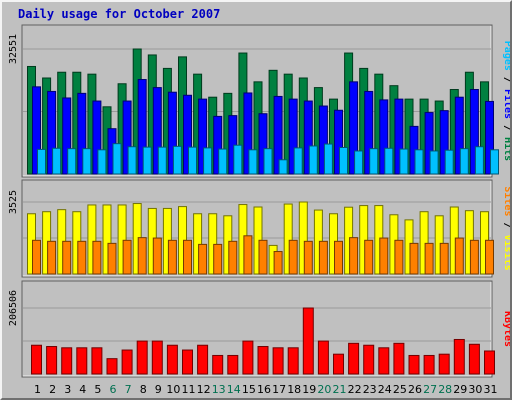  What do you see at coordinates (13, 49) in the screenshot?
I see `top-ymax-label: 32551` at bounding box center [13, 49].